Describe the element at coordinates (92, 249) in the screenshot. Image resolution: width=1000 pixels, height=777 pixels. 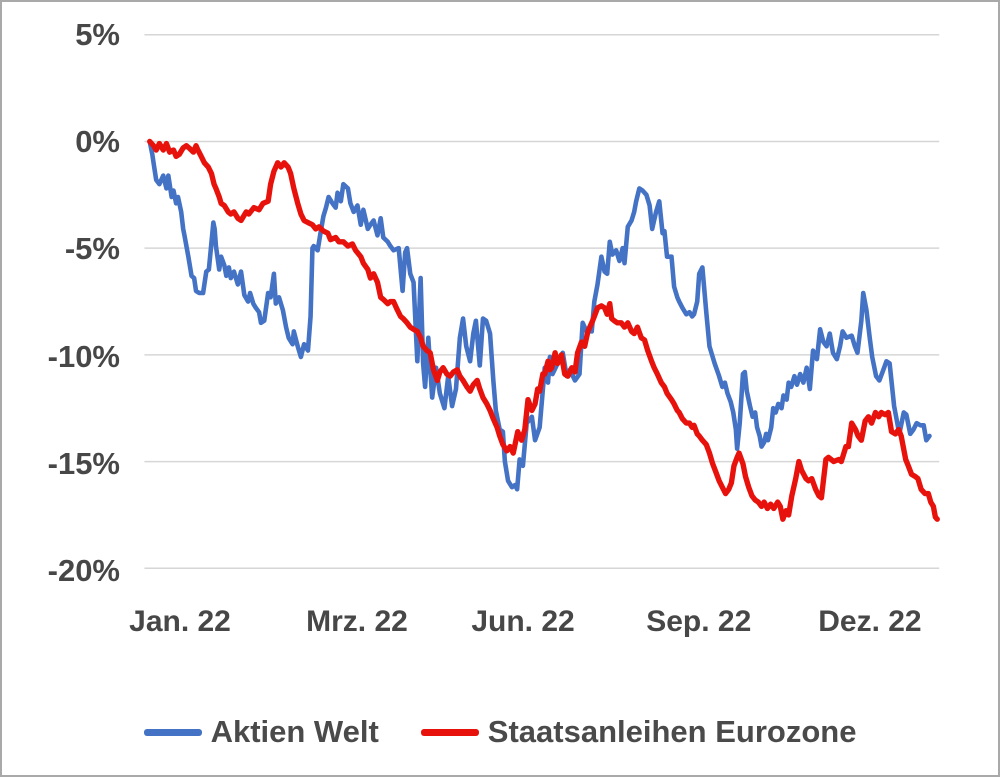
I see `y-tick-label: -5%` at that location.